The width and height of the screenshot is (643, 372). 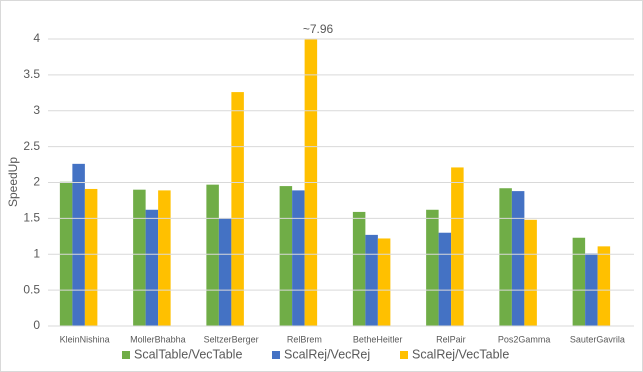 I want to click on x-tick-label: SauterGavrila, so click(x=597, y=339).